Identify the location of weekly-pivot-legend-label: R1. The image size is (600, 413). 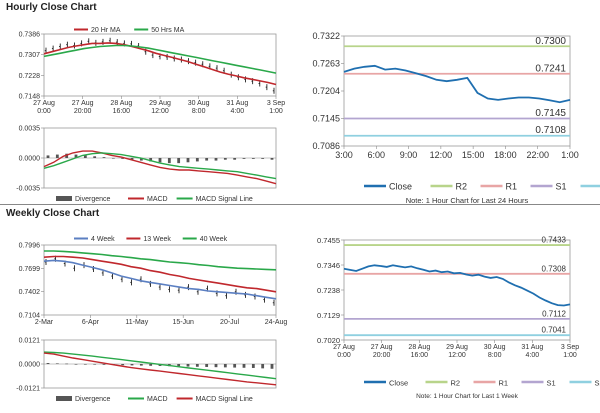
(504, 383).